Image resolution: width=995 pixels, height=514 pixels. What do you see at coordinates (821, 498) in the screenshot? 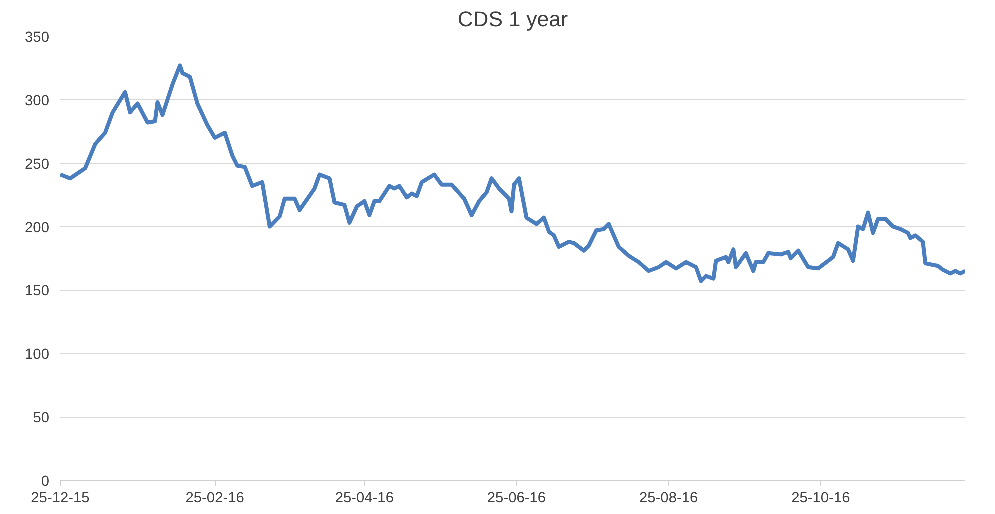
I see `x-tick-label: 25-10-16` at bounding box center [821, 498].